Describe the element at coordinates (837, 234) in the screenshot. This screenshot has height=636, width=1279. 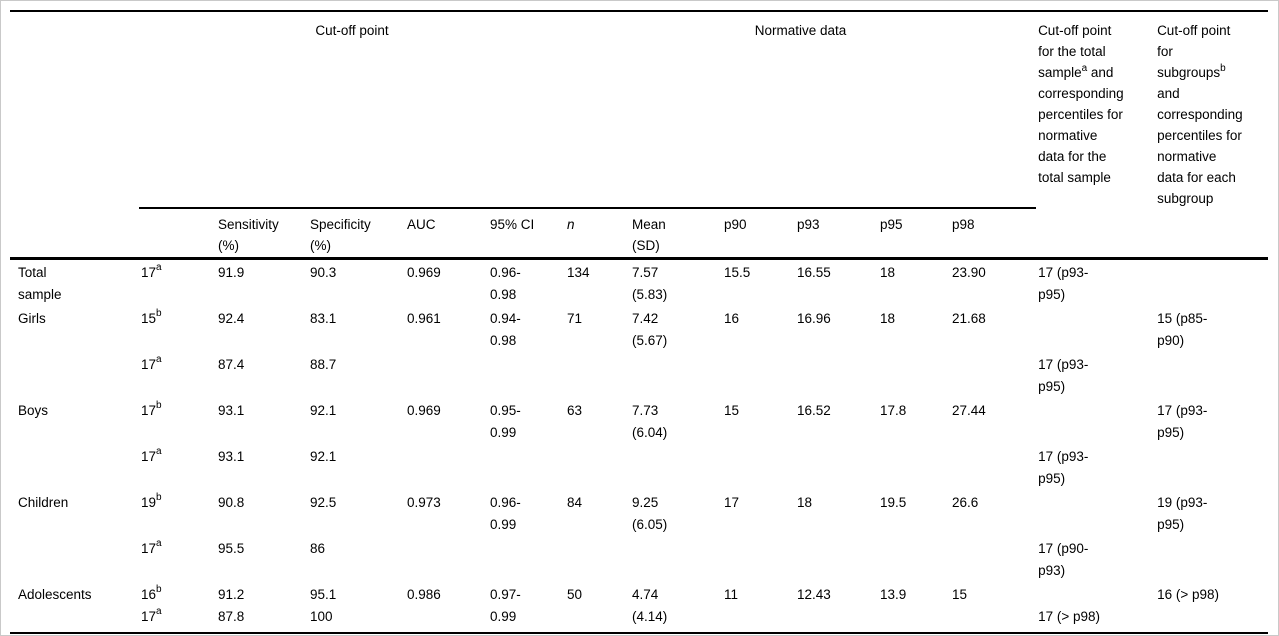
I see `header-p93: p93` at that location.